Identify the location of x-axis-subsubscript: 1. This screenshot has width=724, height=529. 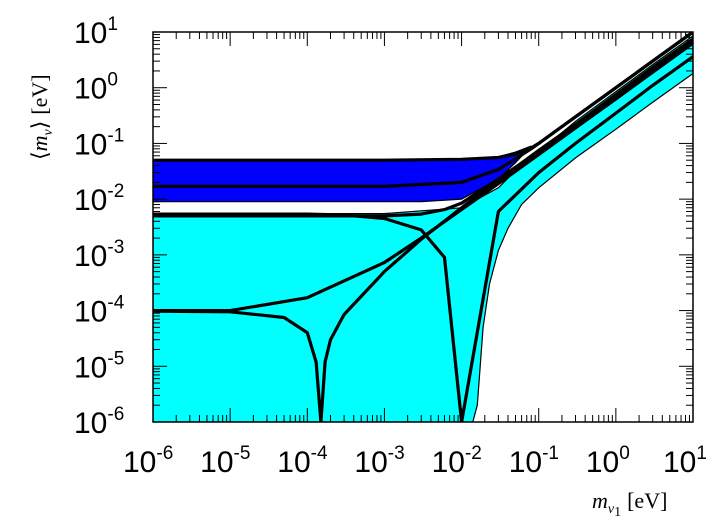
(617, 512).